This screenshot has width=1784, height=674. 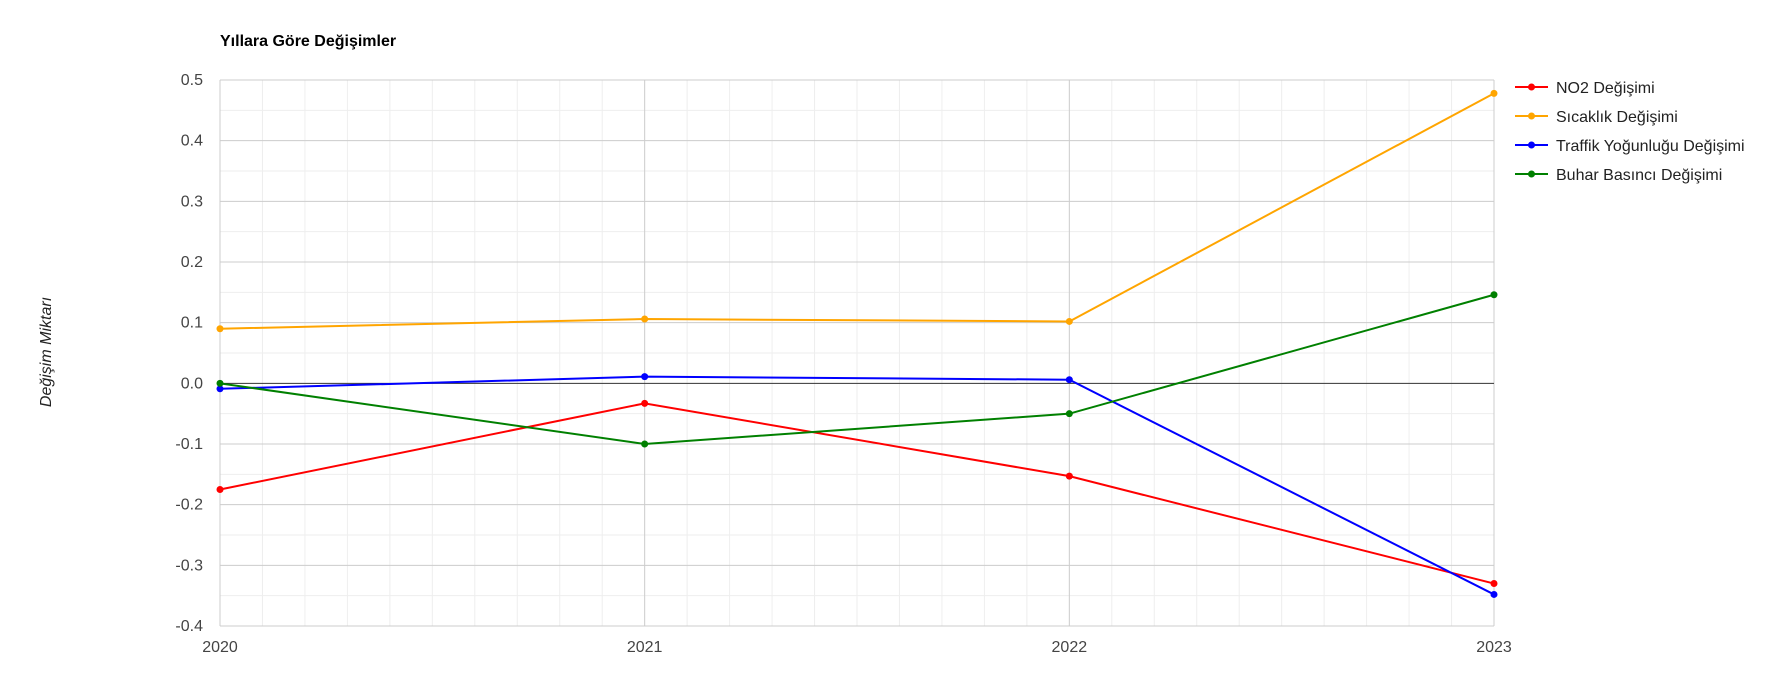 I want to click on legend-item: NO2 Değişimi, so click(x=1585, y=88).